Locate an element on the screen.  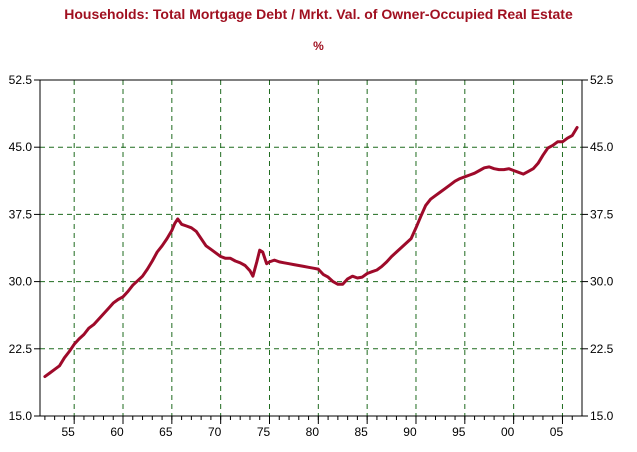
x-tick-label: 85 is located at coordinates (361, 432).